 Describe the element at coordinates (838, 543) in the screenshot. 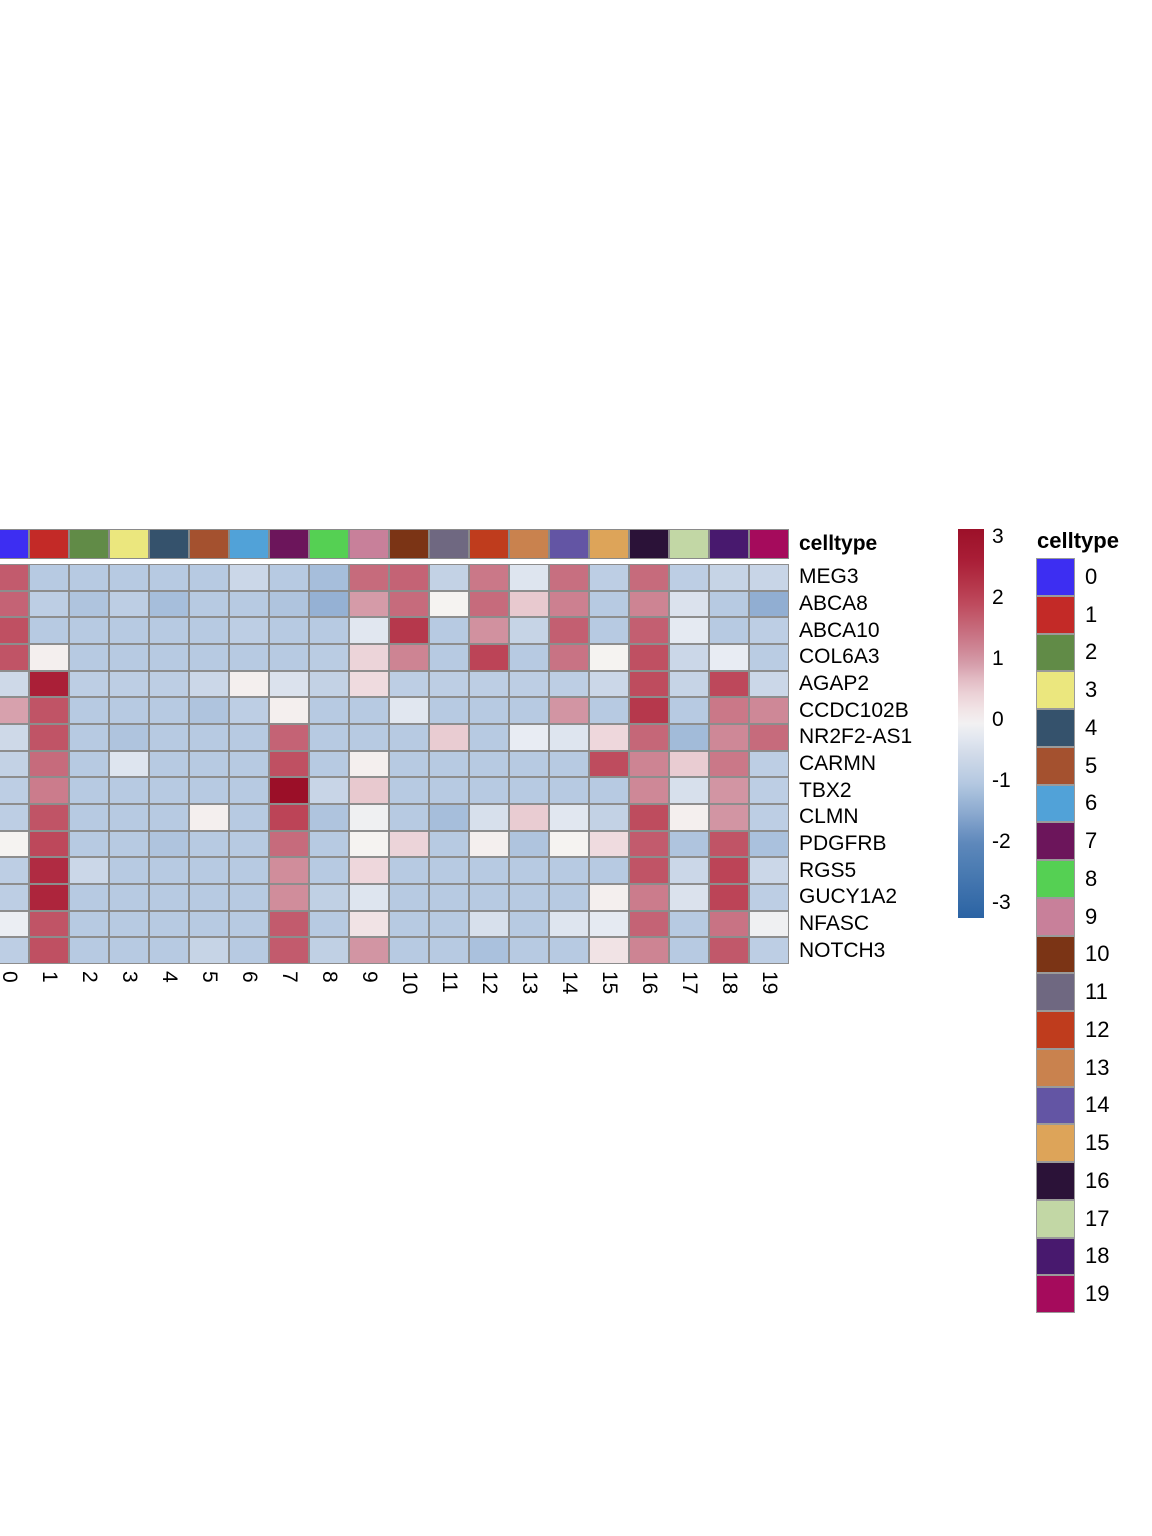

I see `annotation-title: celltype` at that location.